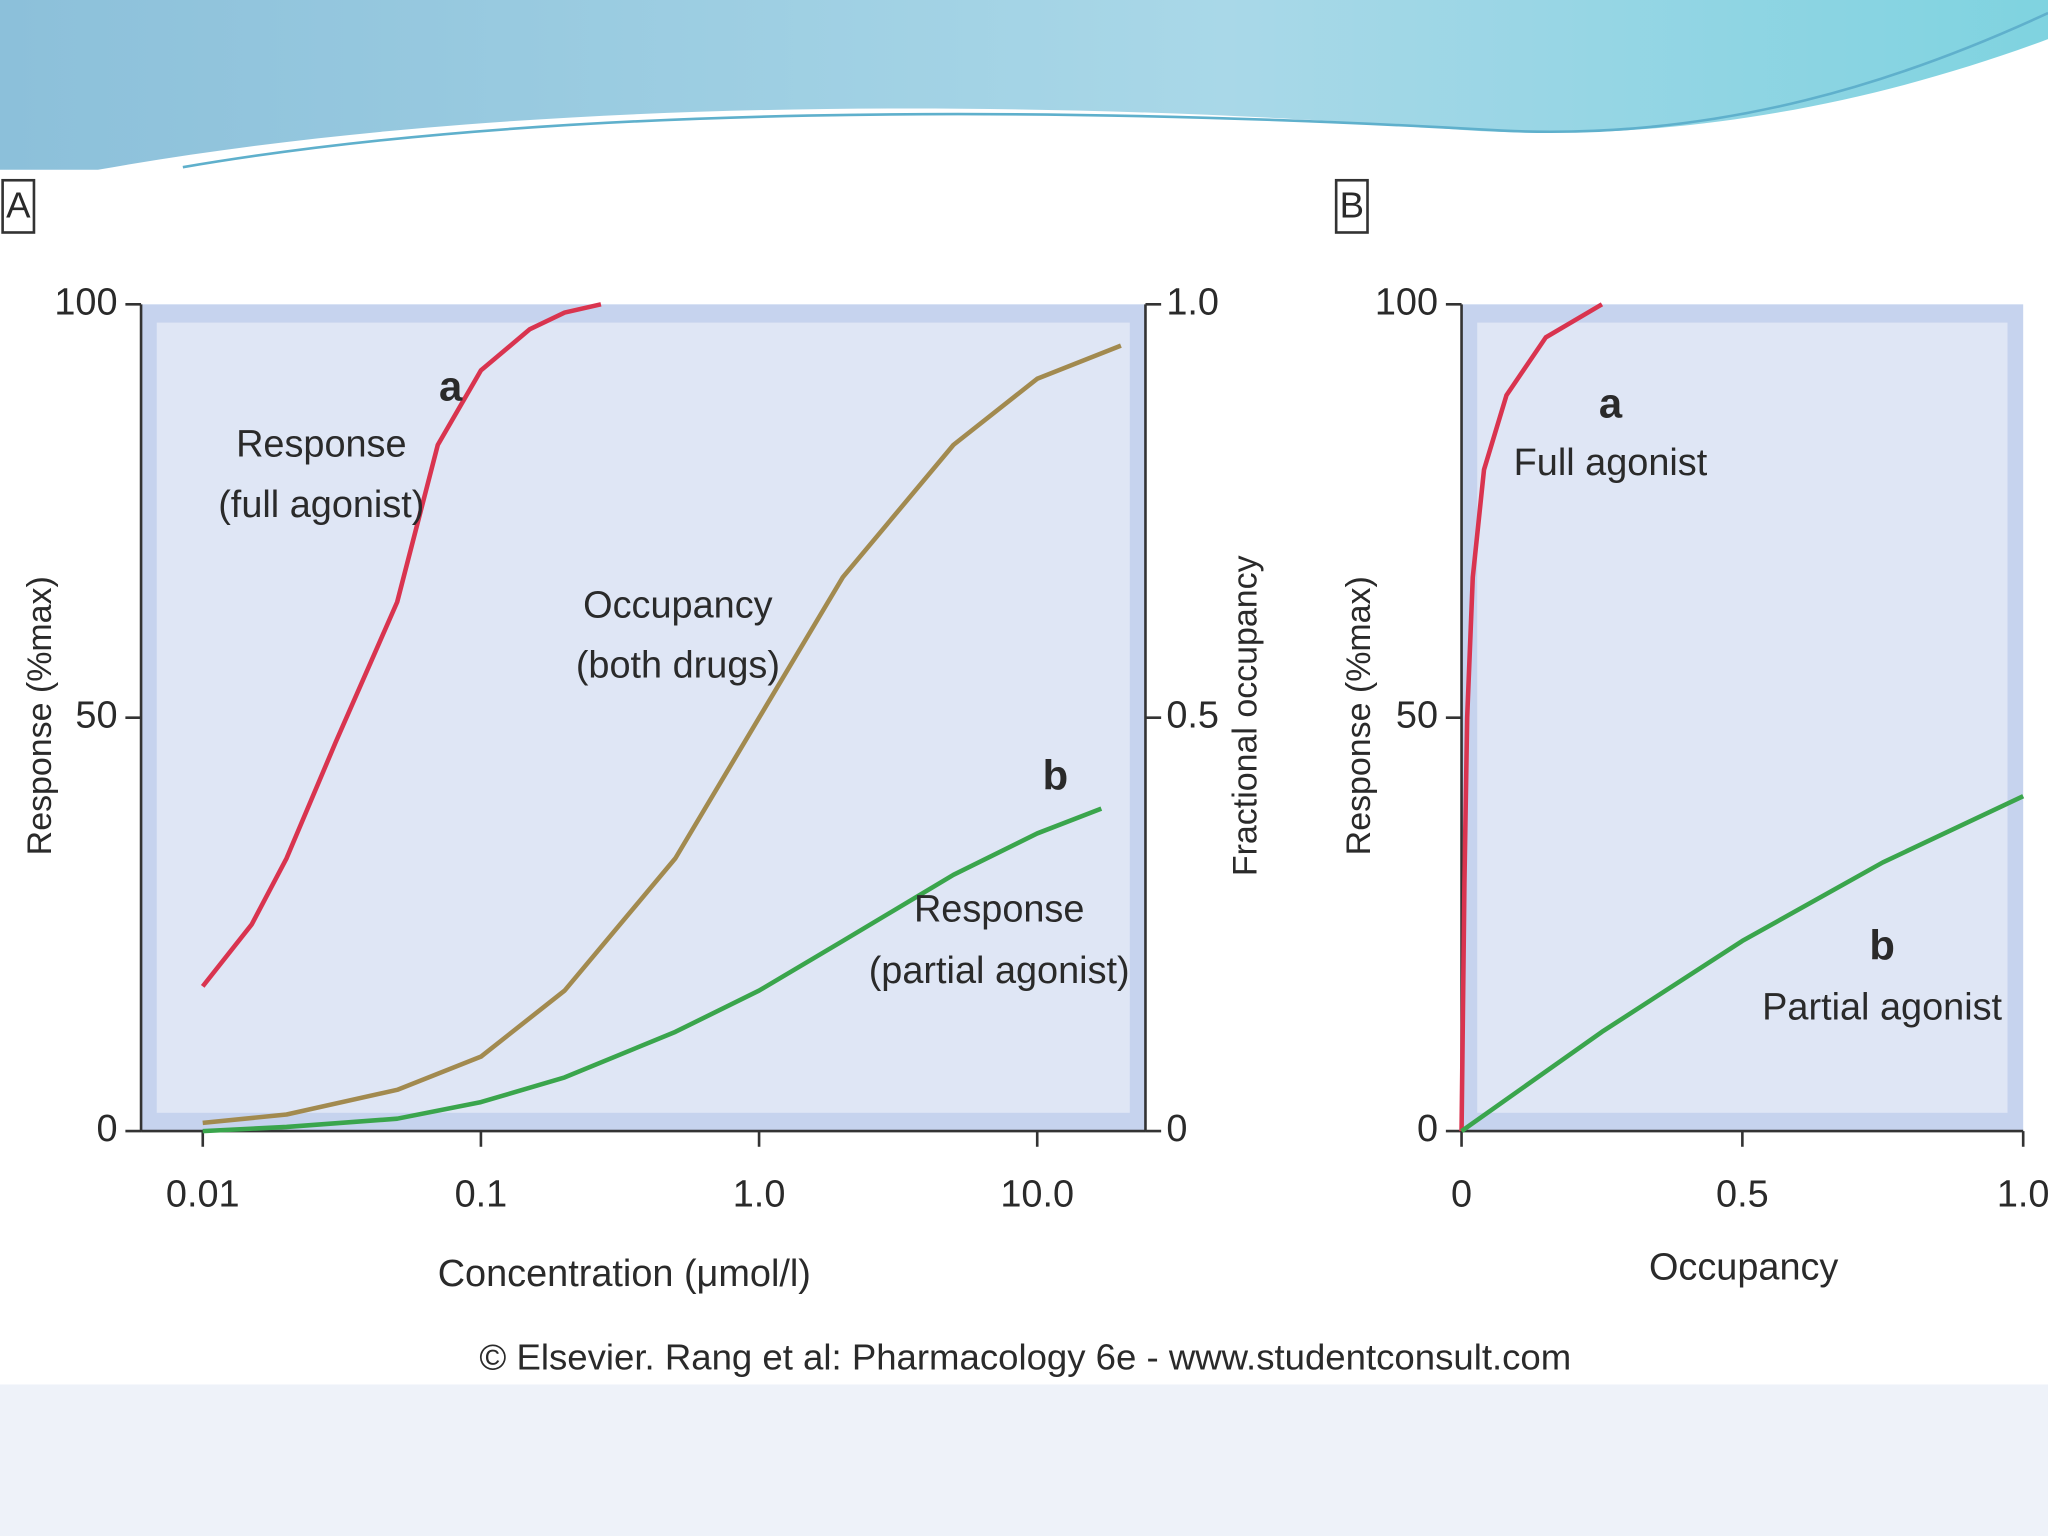  I want to click on panel-label: A, so click(18, 204).